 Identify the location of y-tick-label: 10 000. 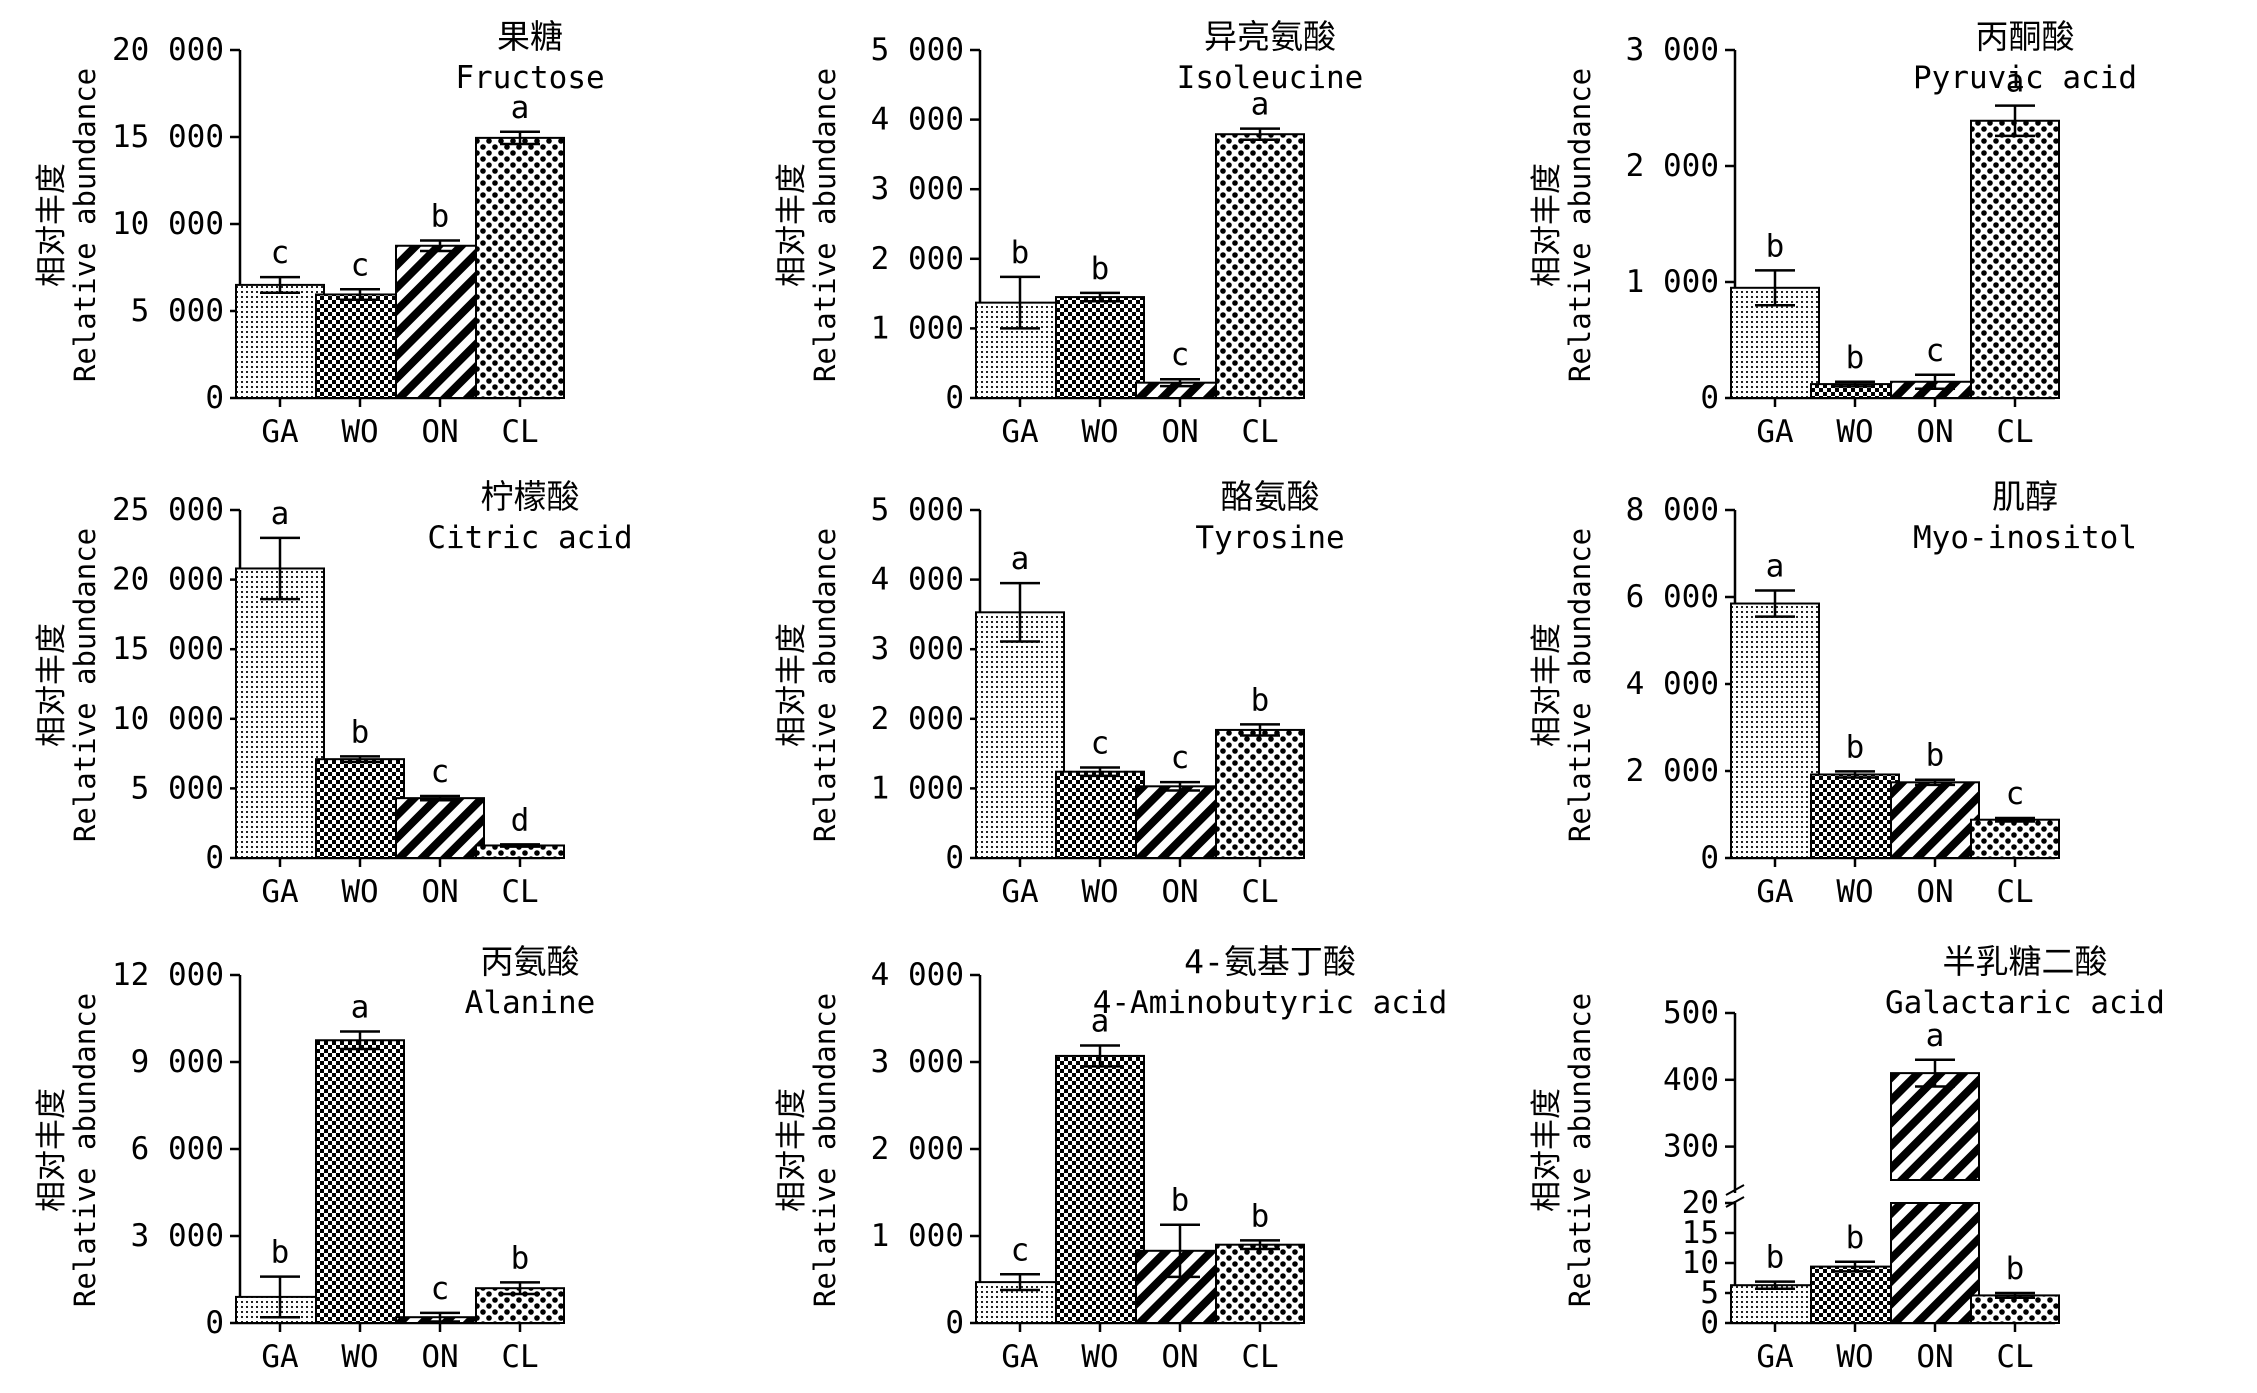
(168, 719).